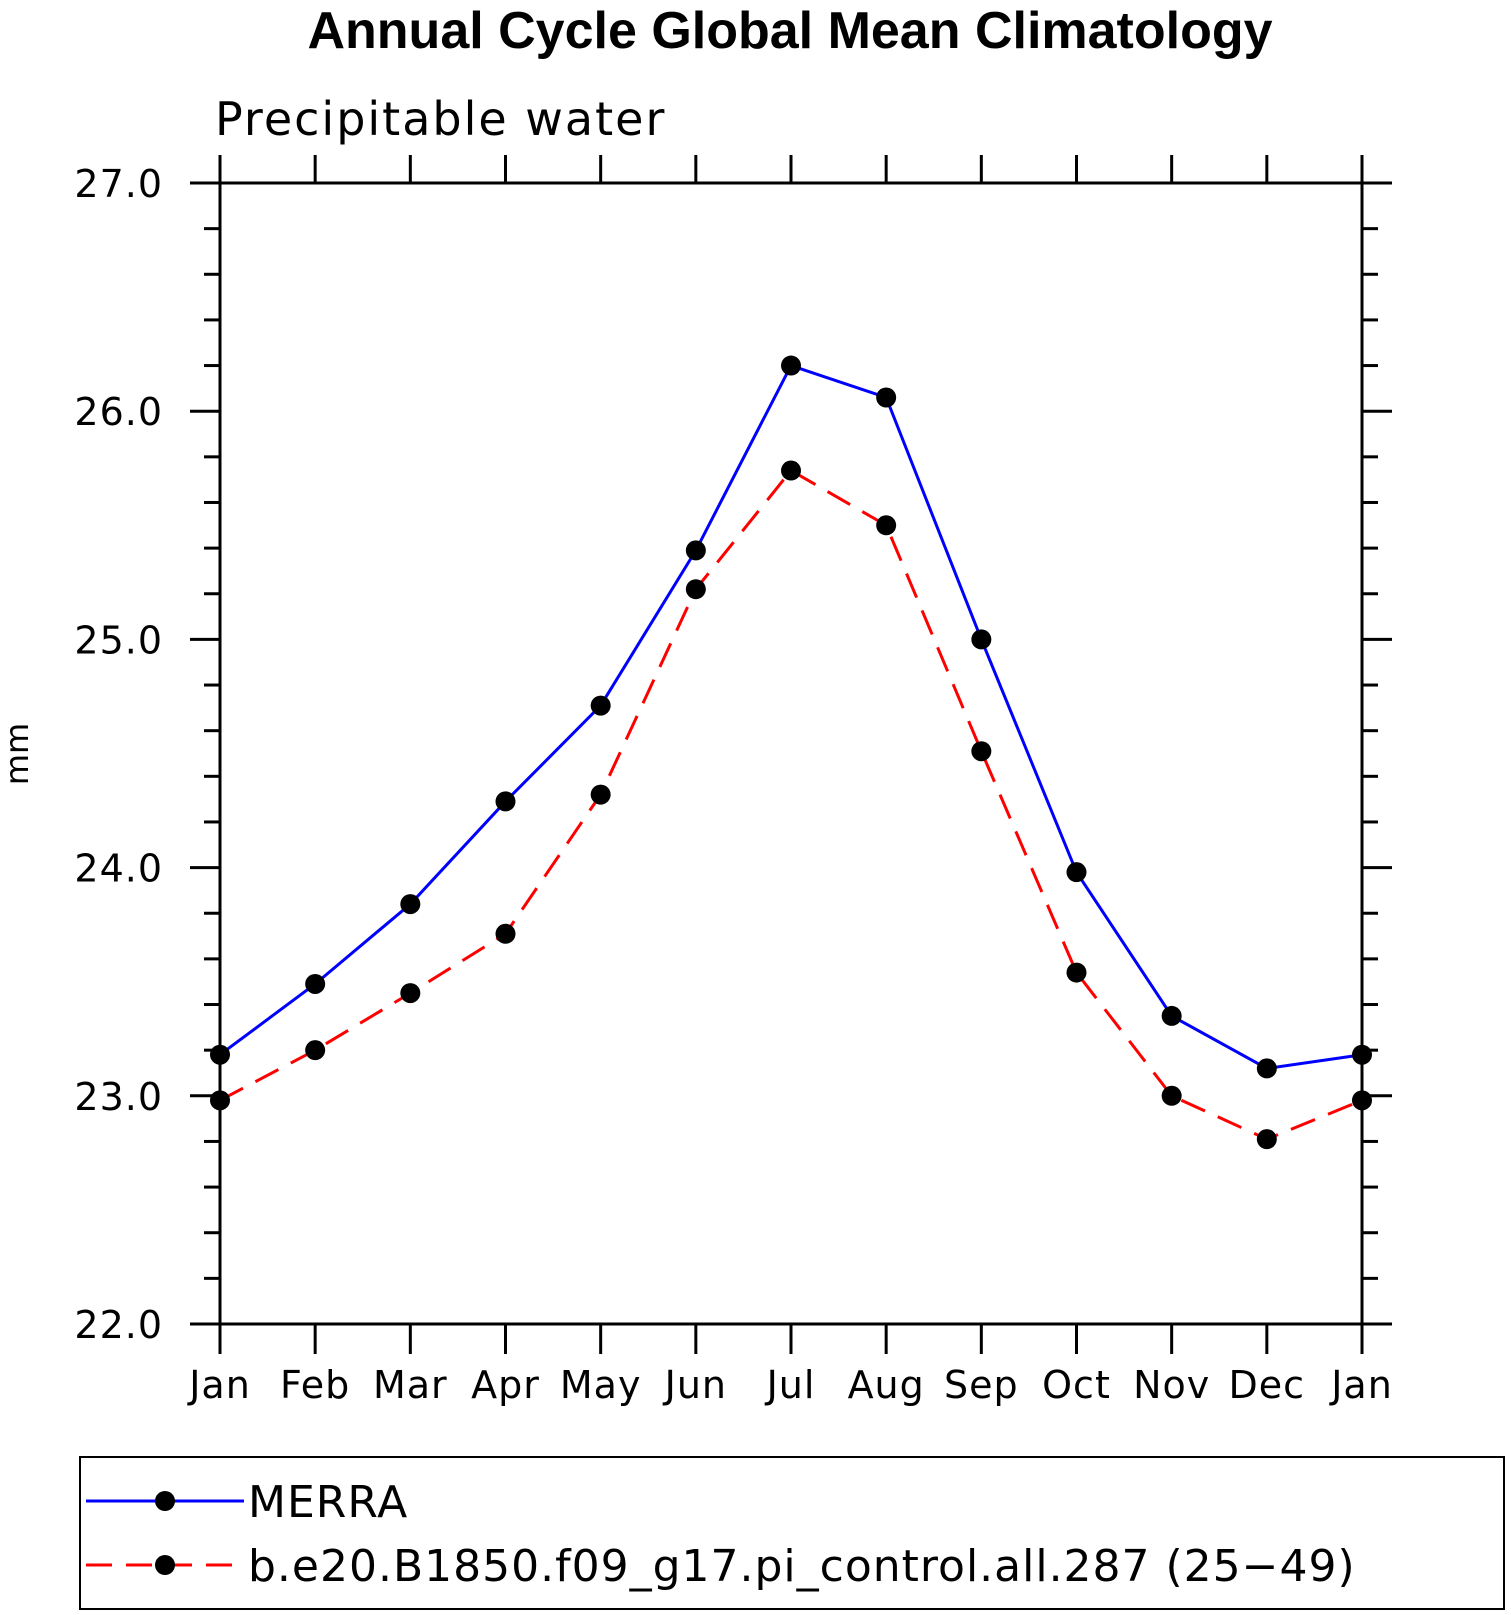 The height and width of the screenshot is (1615, 1511). Describe the element at coordinates (1171, 1385) in the screenshot. I see `x-tick-label-nov: Nov` at that location.